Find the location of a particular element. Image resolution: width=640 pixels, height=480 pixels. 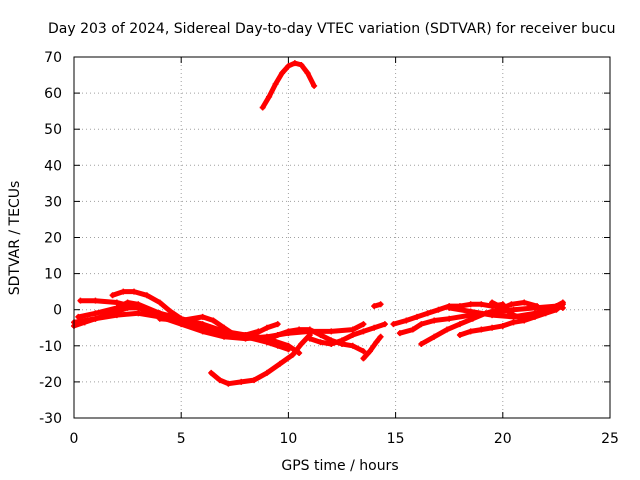

y-tick-label: 60 is located at coordinates (53, 94).